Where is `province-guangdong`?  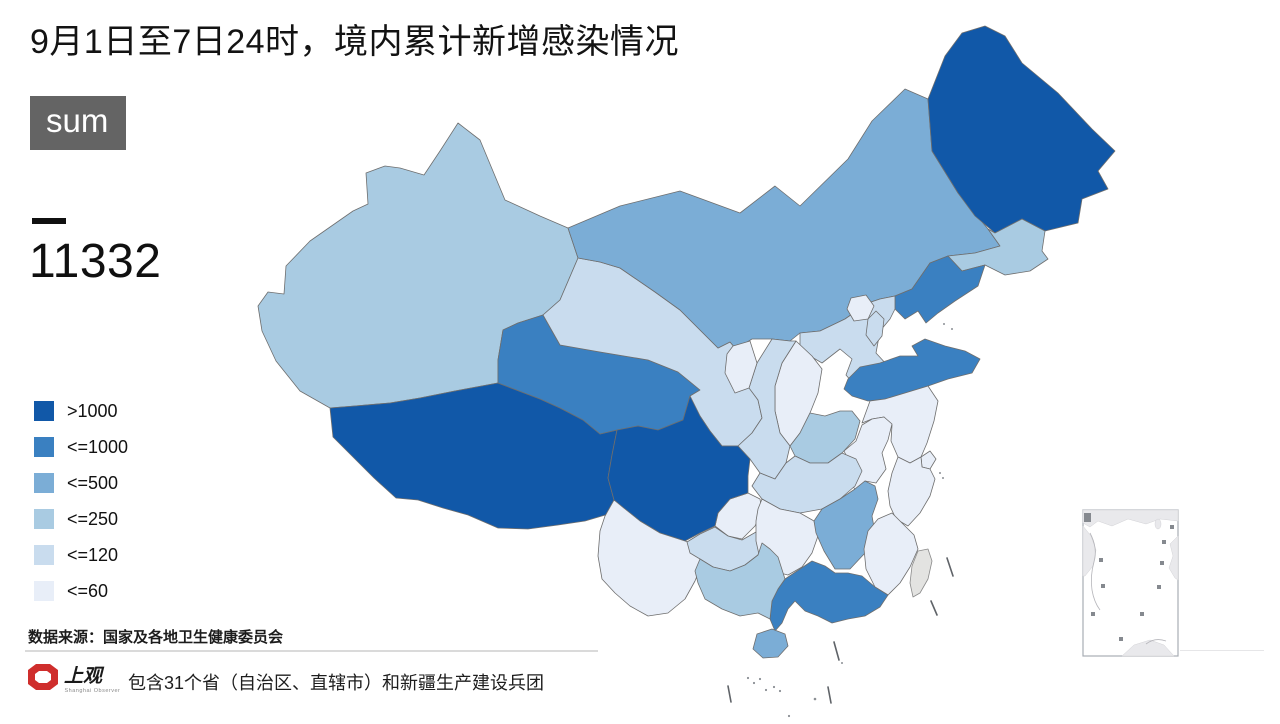
province-guangdong is located at coordinates (829, 596).